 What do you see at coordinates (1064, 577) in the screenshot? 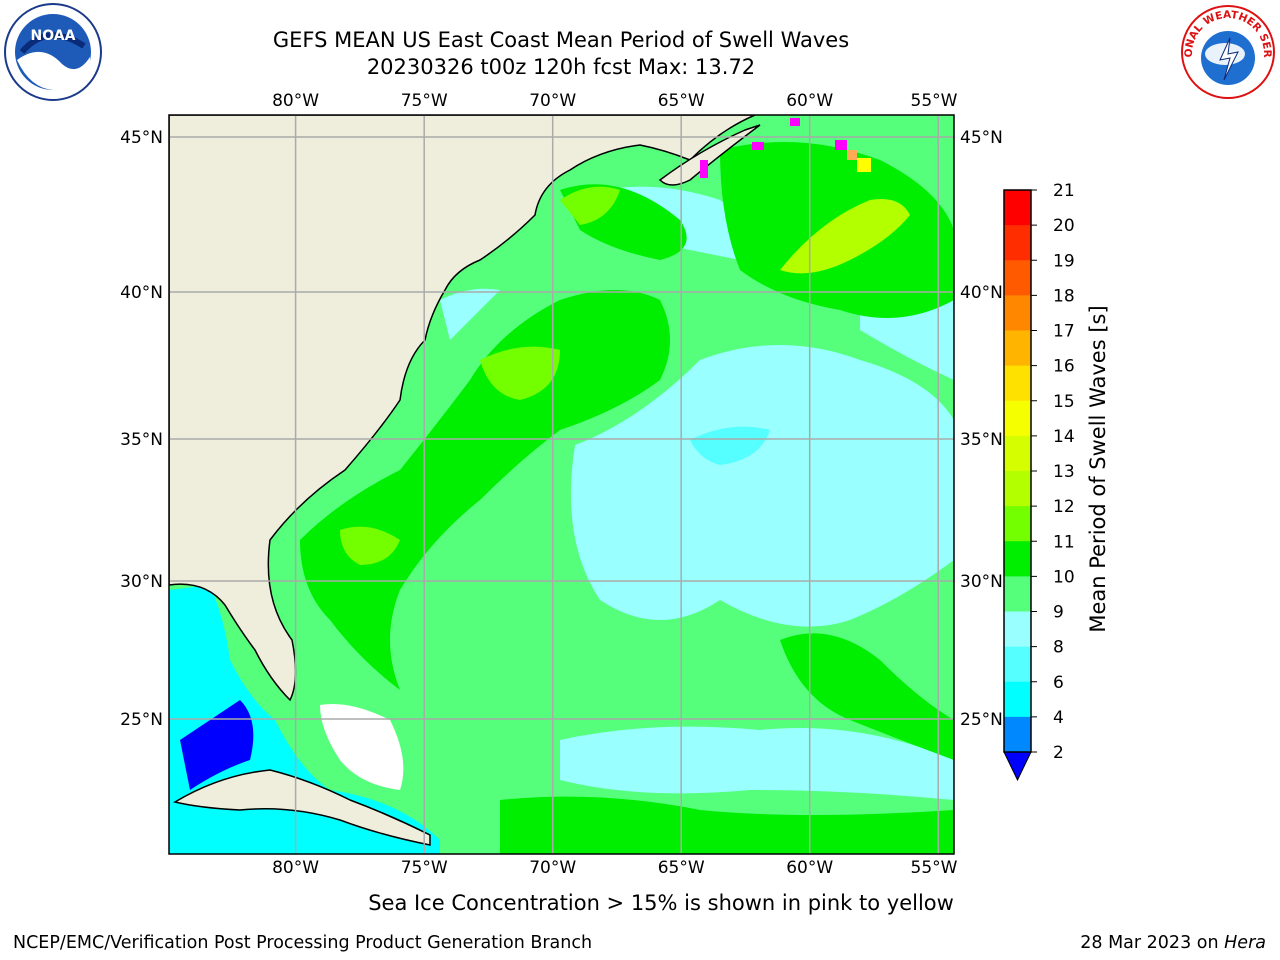
I see `colorbar-tick-label: 10` at bounding box center [1064, 577].